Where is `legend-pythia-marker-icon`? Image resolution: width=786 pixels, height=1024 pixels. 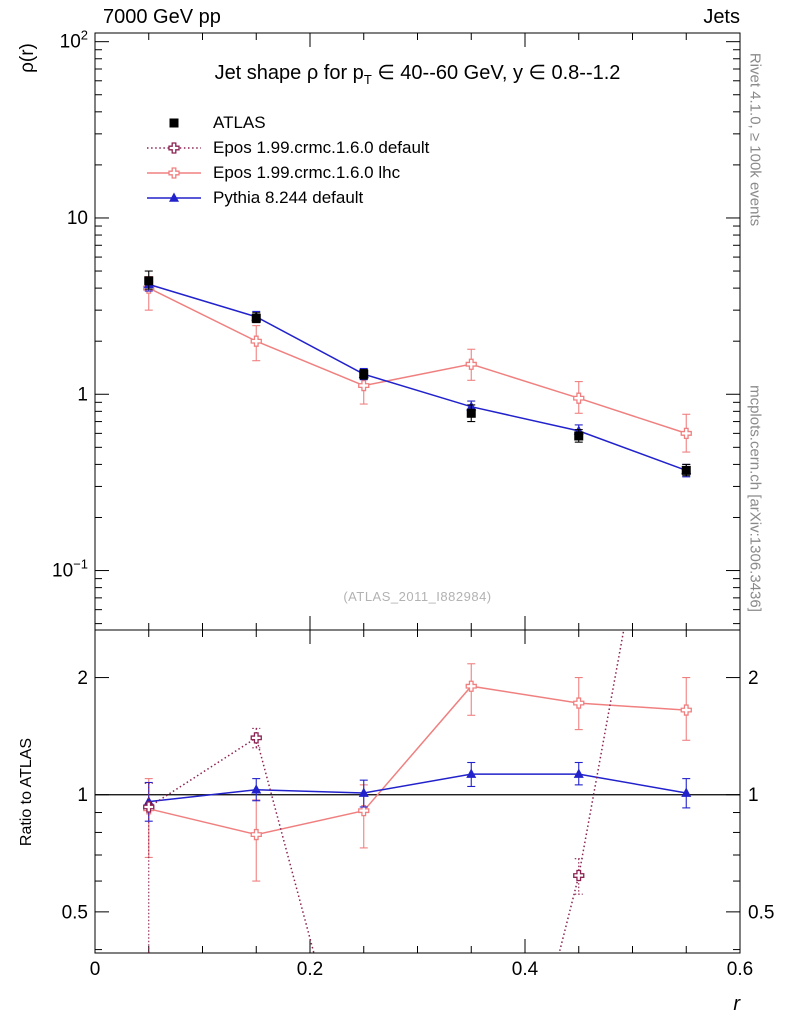
legend-pythia-marker-icon is located at coordinates (174, 197).